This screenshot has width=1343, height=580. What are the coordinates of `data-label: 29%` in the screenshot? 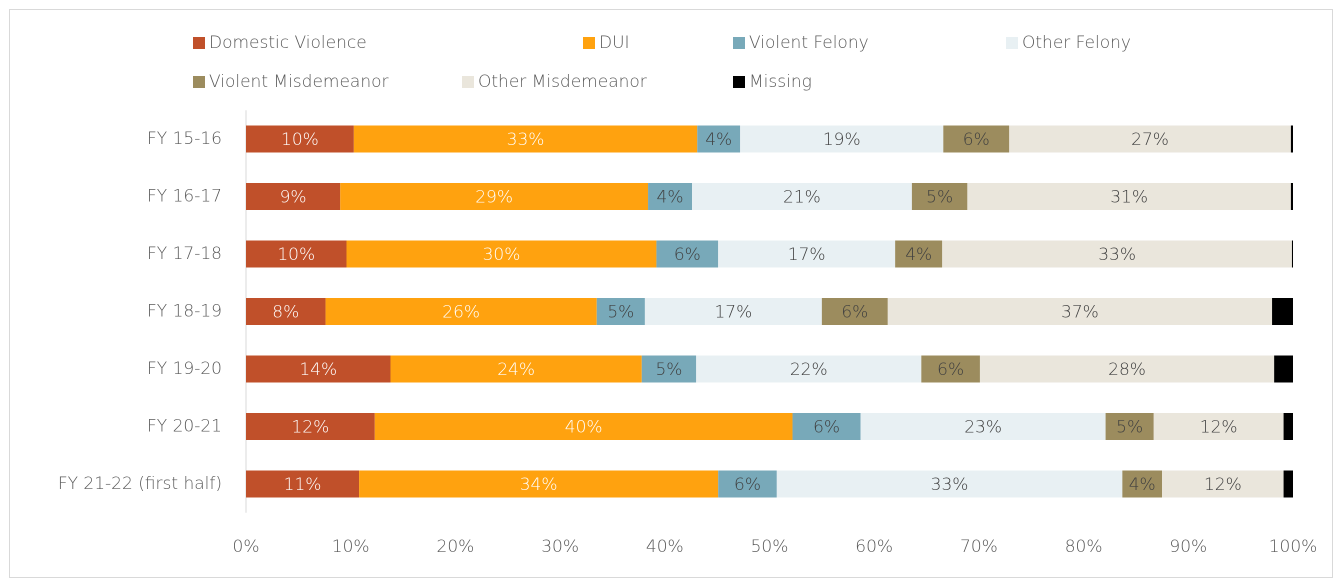 It's located at (494, 198).